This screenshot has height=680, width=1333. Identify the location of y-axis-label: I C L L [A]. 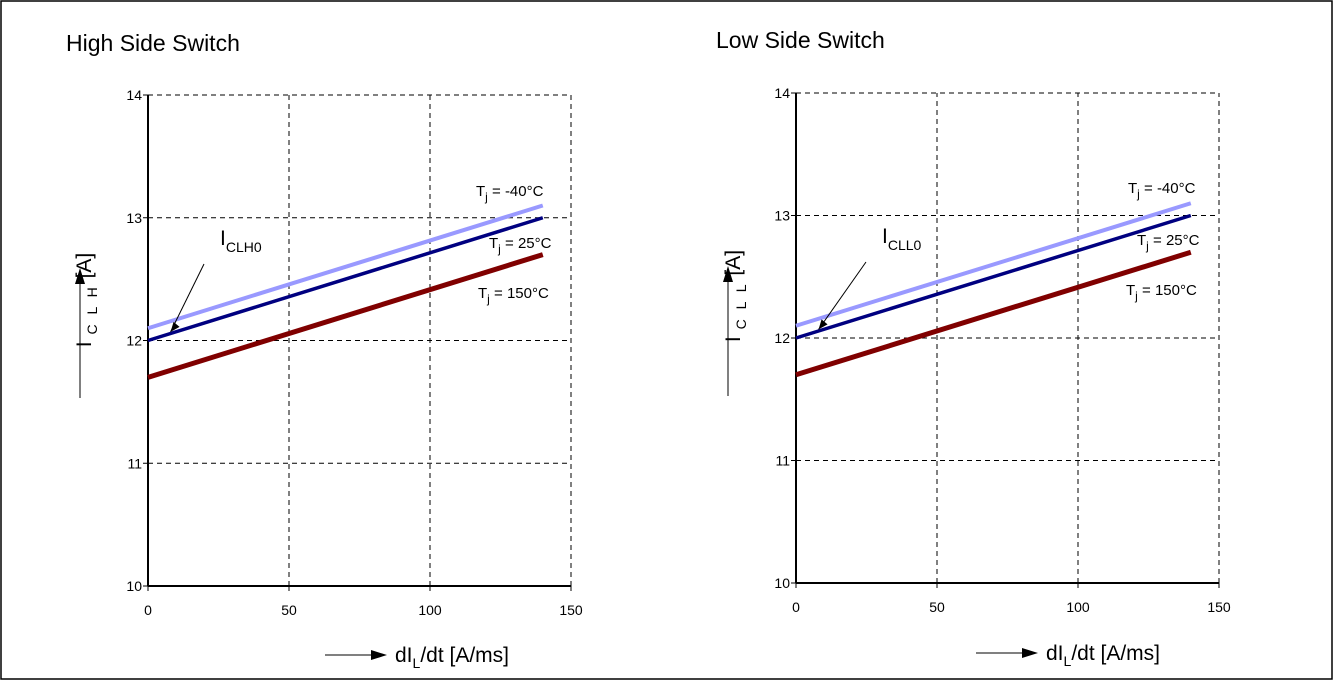
(735, 296).